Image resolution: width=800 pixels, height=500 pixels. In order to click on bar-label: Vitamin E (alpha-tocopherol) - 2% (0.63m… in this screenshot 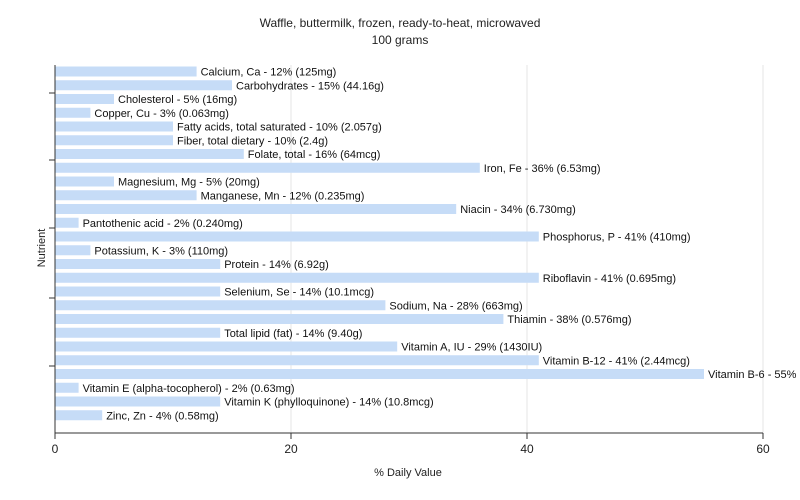, I will do `click(189, 389)`.